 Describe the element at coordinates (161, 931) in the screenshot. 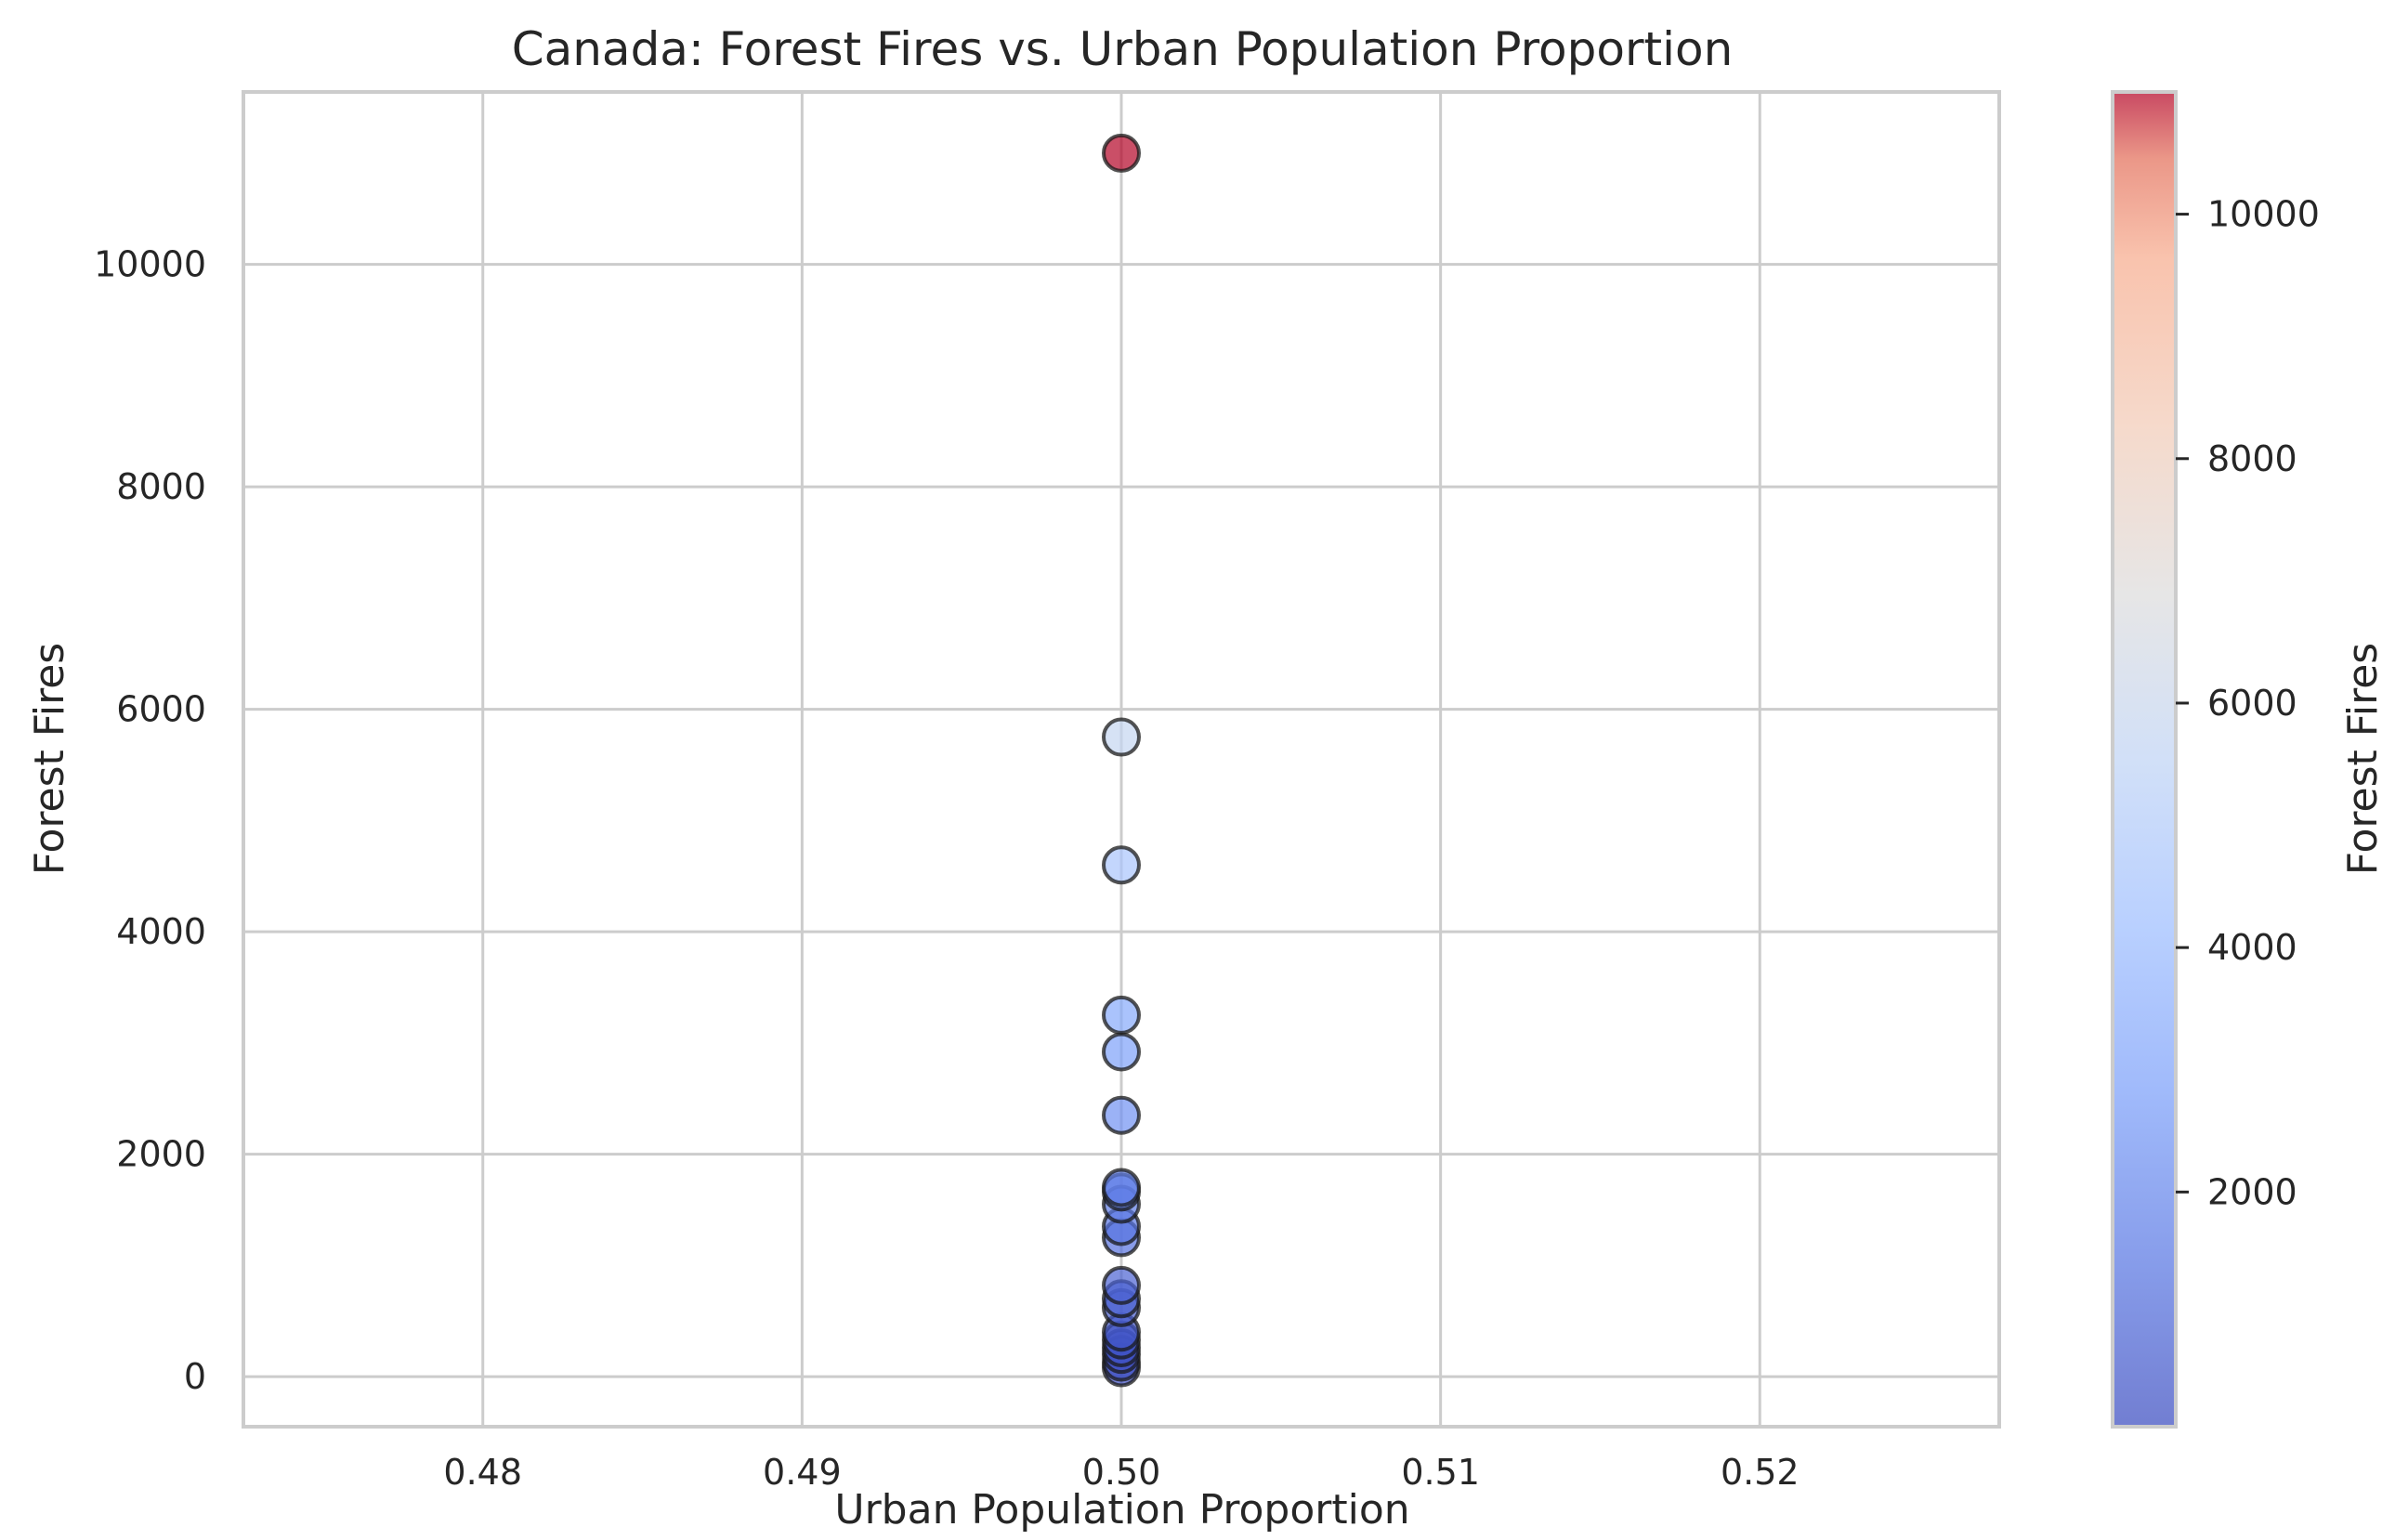

I see `y-tick-label: 4000` at that location.